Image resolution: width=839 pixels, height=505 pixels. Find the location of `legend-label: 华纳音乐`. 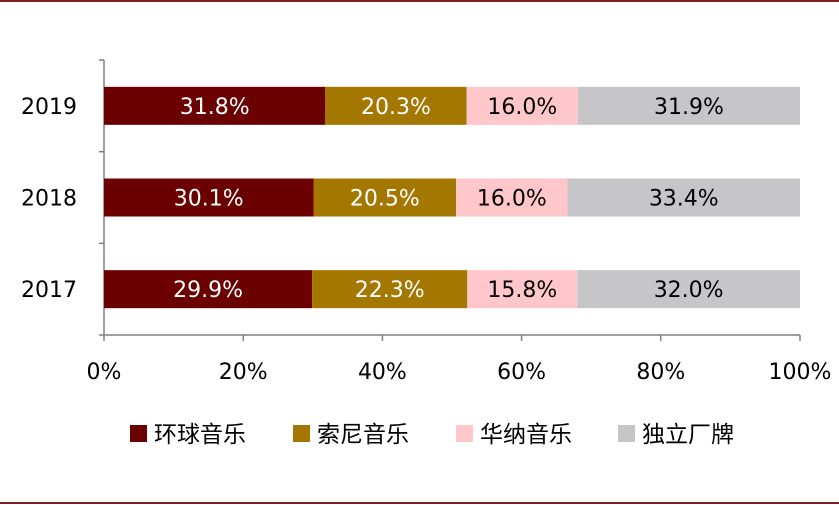

legend-label: 华纳音乐 is located at coordinates (526, 435).